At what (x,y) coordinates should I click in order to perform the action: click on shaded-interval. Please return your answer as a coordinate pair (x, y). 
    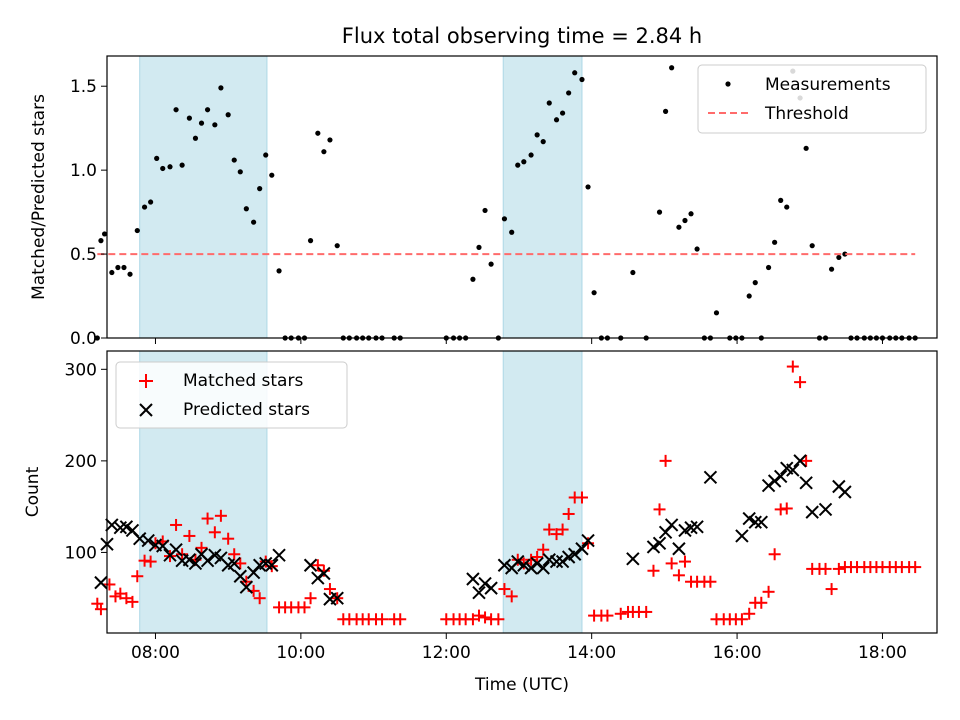
    Looking at the image, I should click on (542, 197).